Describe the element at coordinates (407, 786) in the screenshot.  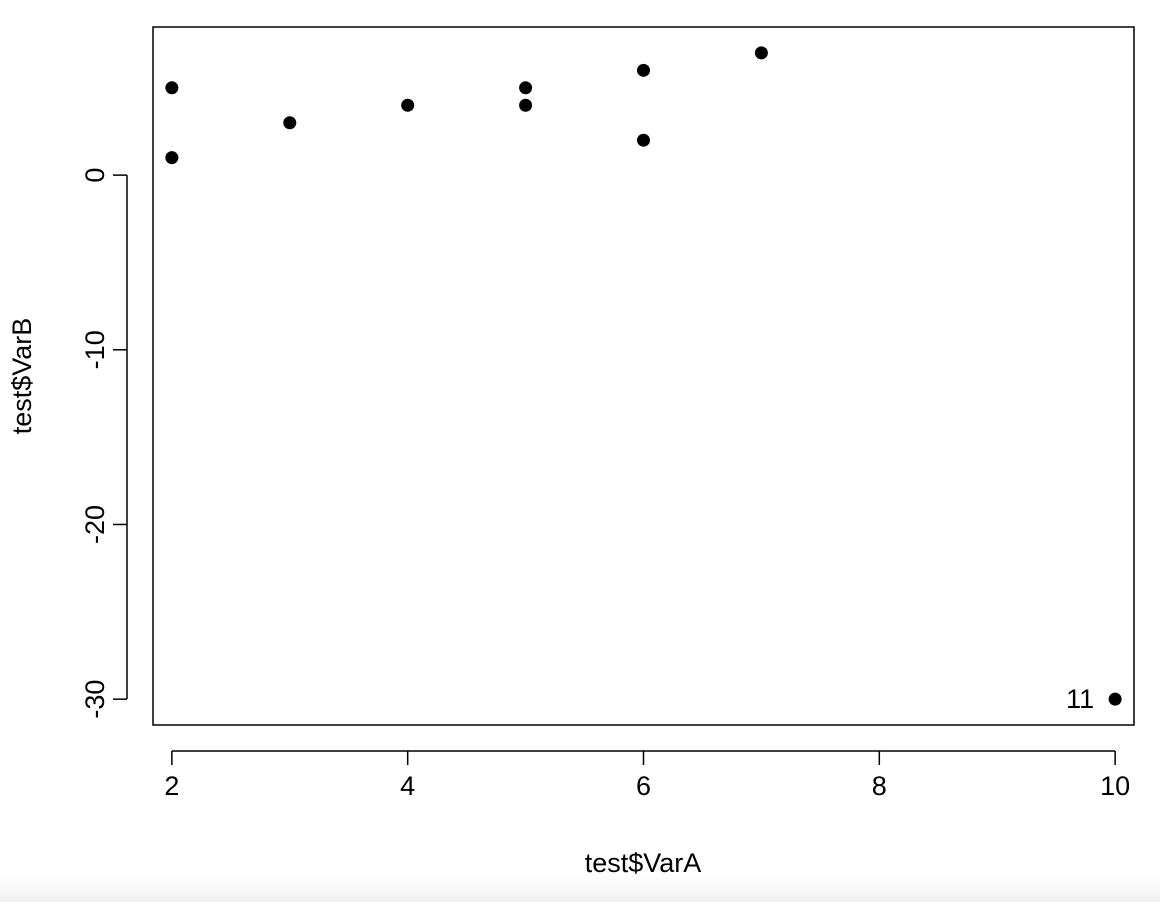
I see `x-tick-label: 4` at that location.